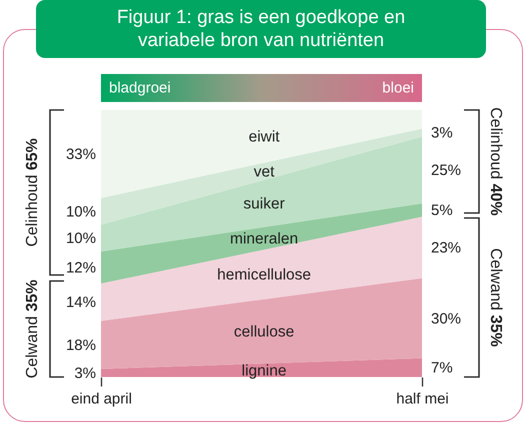 The image size is (529, 425). I want to click on x-tick-label: half mei, so click(422, 399).